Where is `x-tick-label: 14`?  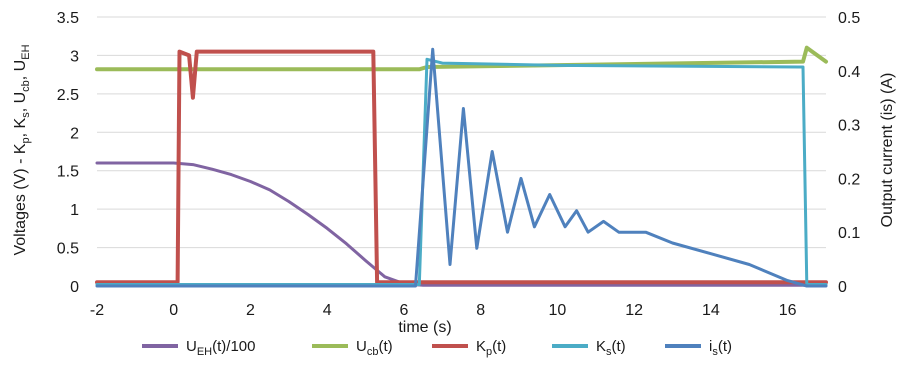
x-tick-label: 14 is located at coordinates (711, 310).